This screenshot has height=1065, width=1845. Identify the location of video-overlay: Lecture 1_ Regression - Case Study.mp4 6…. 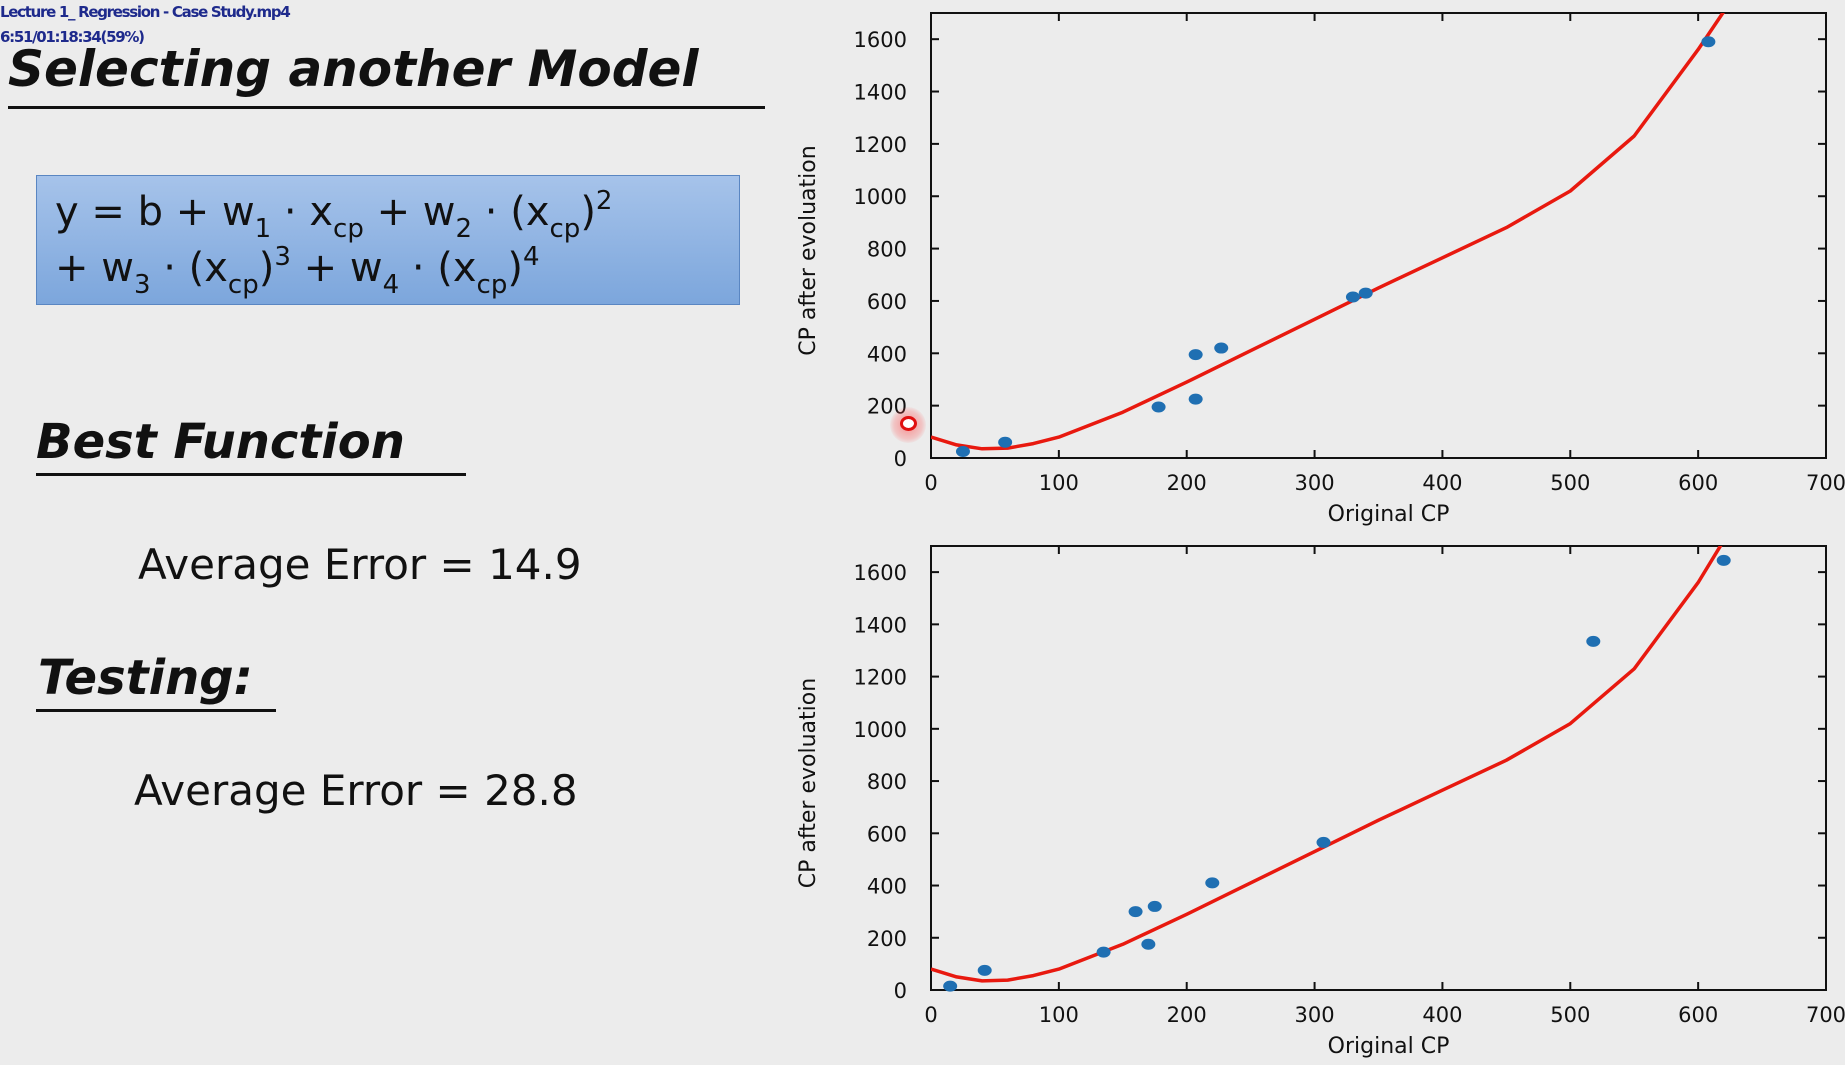
(145, 25).